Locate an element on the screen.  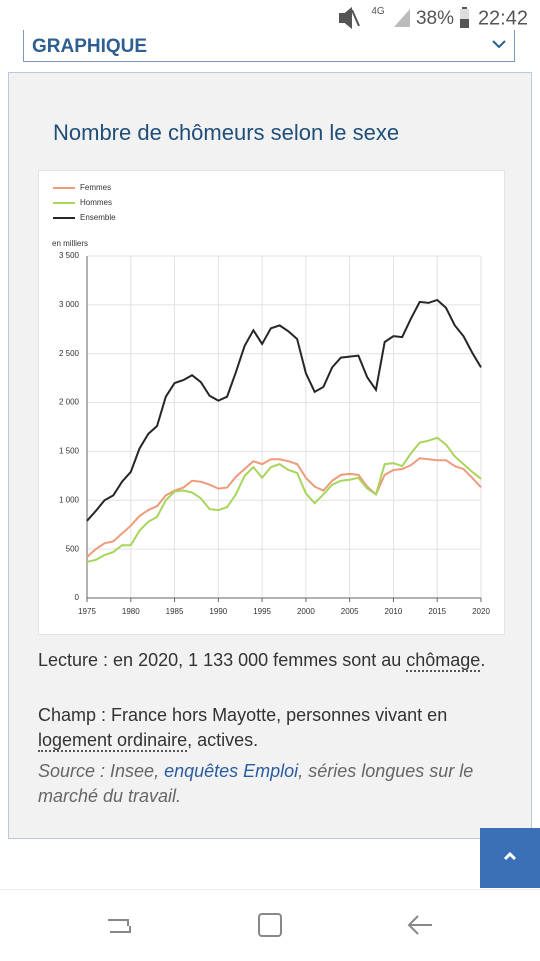
y-tick-label: 3 500 is located at coordinates (69, 255).